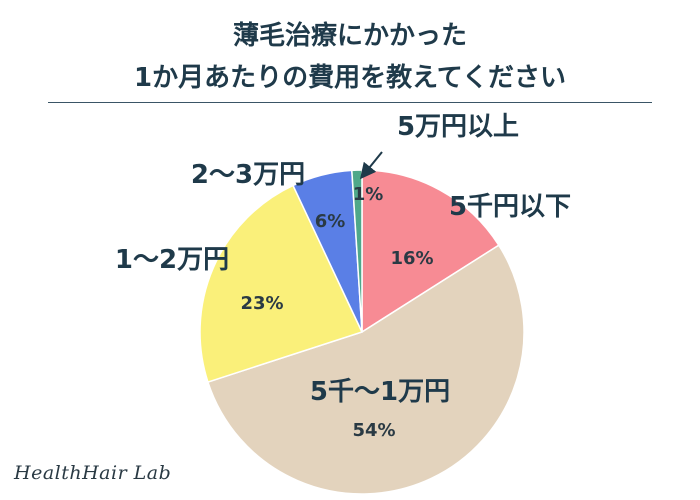 This screenshot has width=700, height=500. Describe the element at coordinates (248, 175) in the screenshot. I see `slice-category-label: 2〜3万円` at that location.